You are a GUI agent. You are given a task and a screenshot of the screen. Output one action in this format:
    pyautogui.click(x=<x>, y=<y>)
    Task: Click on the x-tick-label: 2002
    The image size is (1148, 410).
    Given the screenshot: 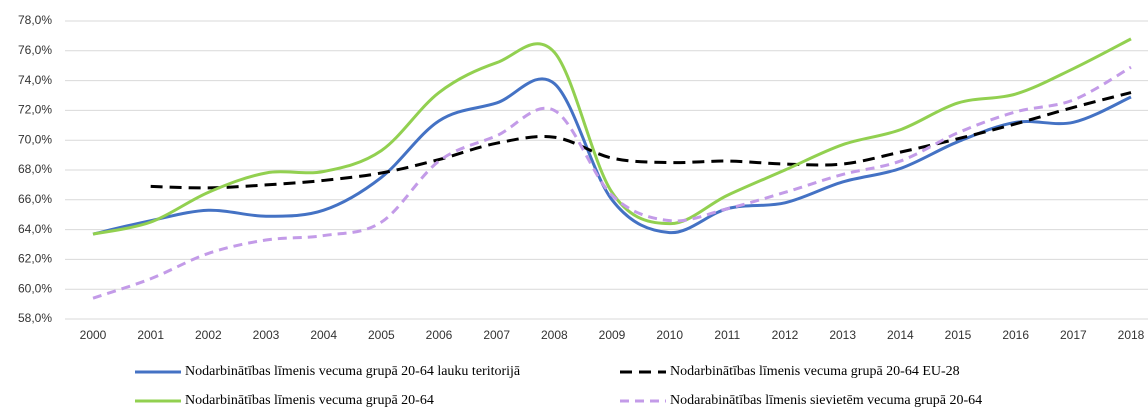 What is the action you would take?
    pyautogui.click(x=208, y=335)
    